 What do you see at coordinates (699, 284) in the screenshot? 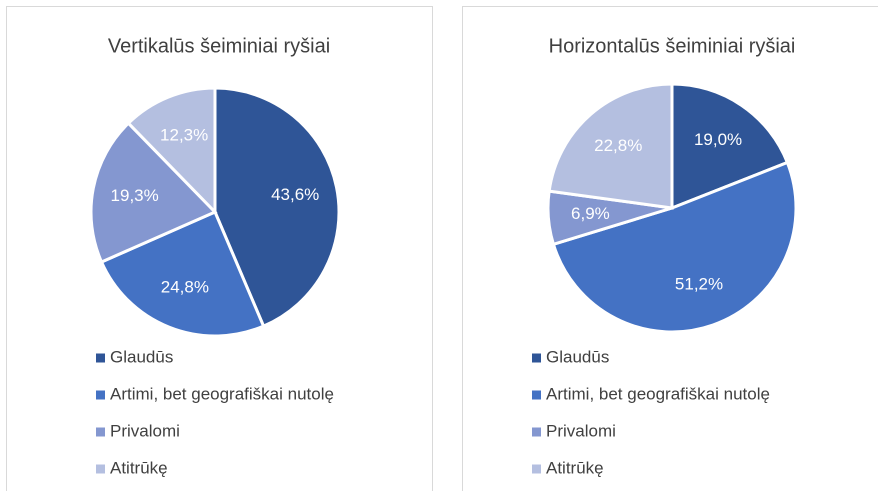
I see `data-label: 51,2%` at bounding box center [699, 284].